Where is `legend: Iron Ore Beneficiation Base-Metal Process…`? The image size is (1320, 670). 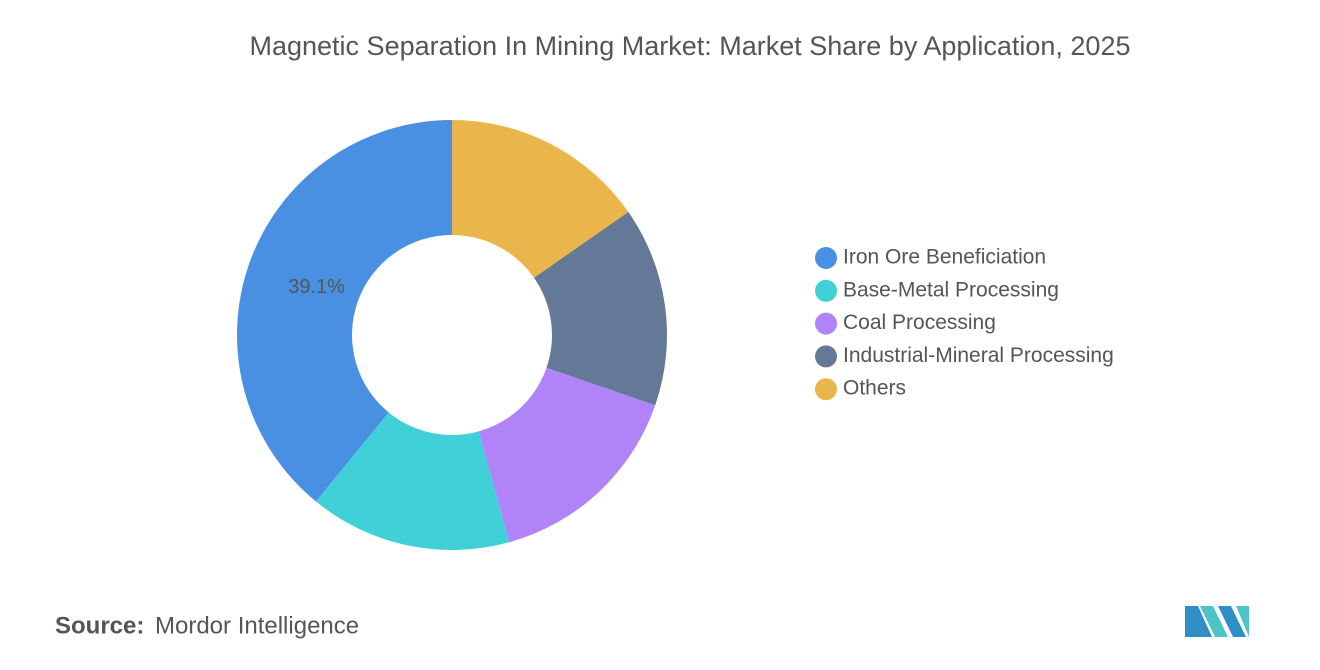
legend: Iron Ore Beneficiation Base-Metal Process… is located at coordinates (964, 323).